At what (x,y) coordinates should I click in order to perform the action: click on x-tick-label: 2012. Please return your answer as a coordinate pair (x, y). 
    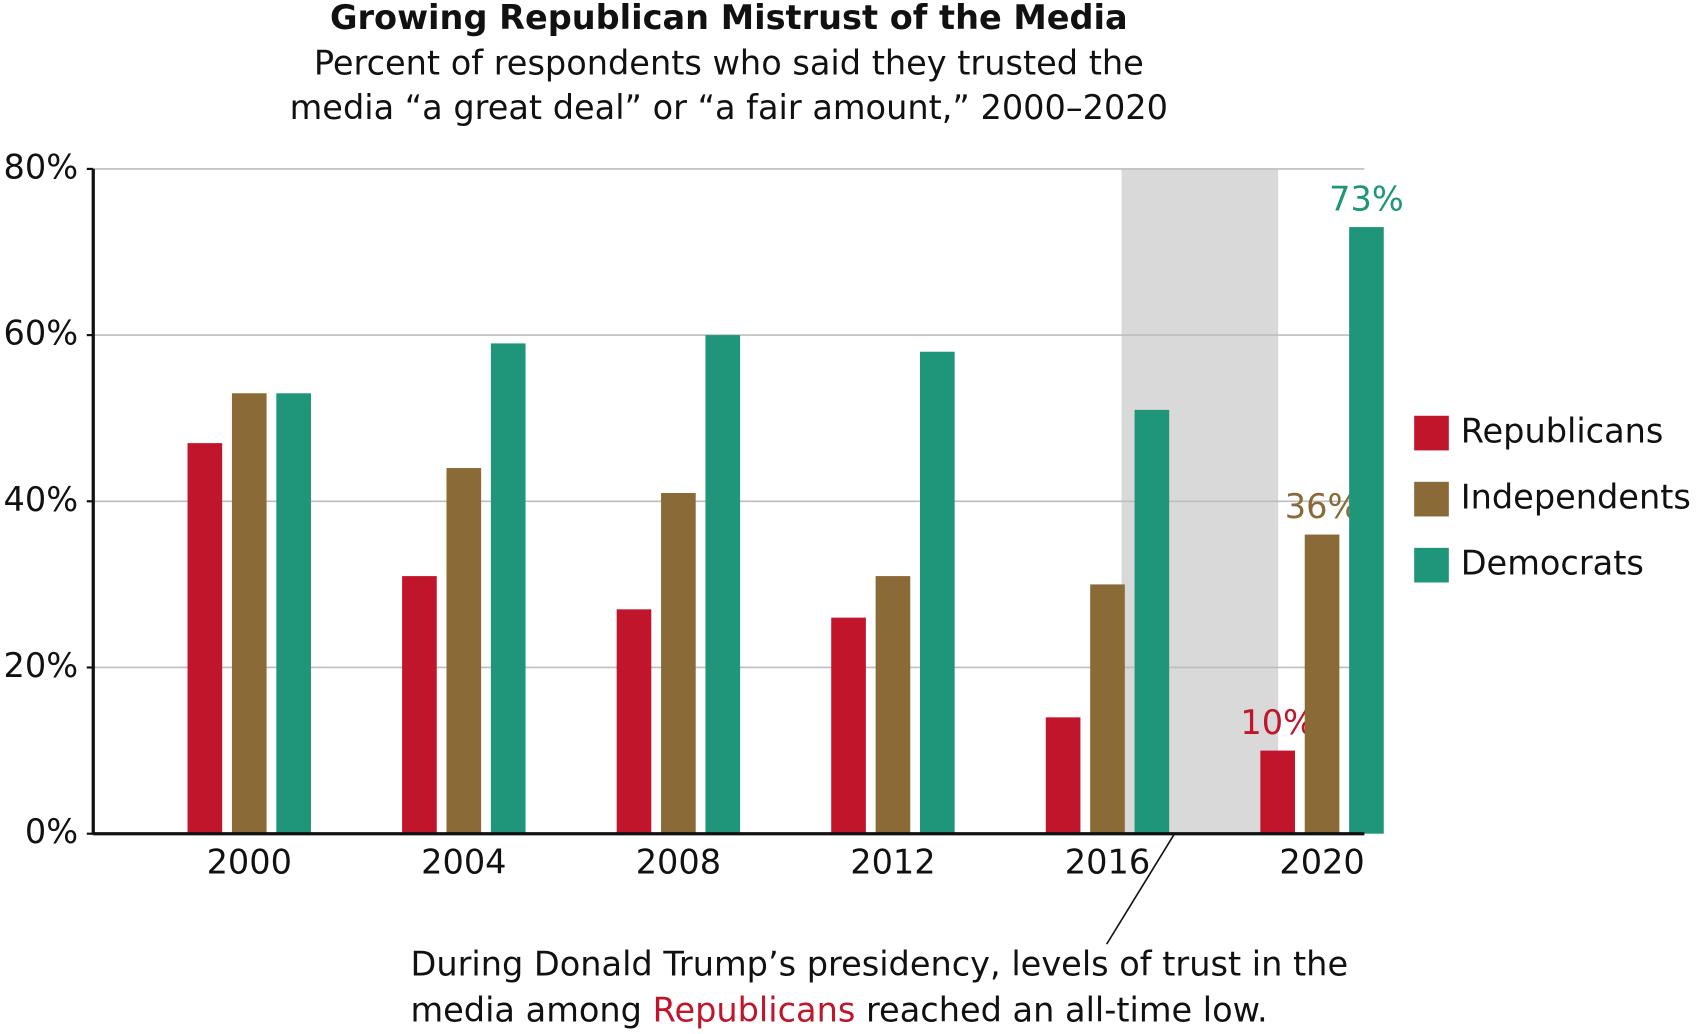
    Looking at the image, I should click on (892, 862).